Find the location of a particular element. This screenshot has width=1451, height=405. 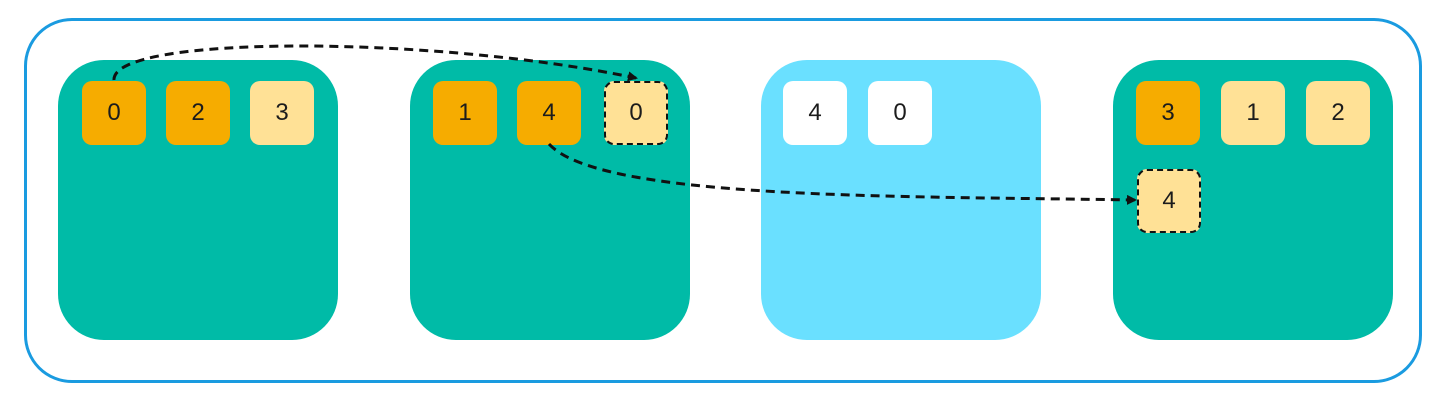

node-4: 3 1 2 4 is located at coordinates (1253, 200).